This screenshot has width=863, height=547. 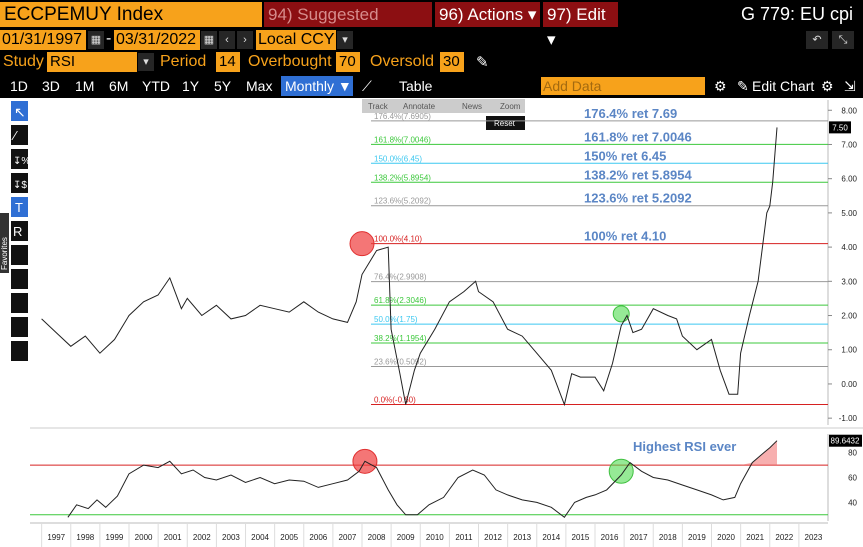 I want to click on channel-tool-icon, so click(x=19, y=279).